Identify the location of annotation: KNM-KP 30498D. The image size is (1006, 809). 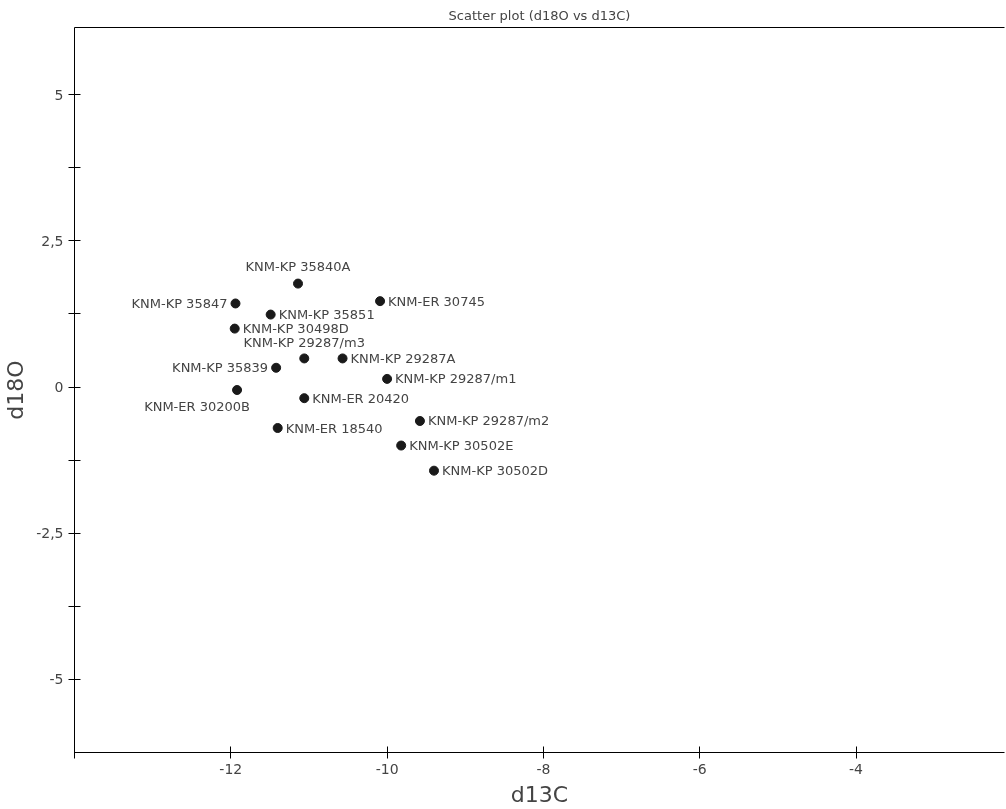
(295, 329).